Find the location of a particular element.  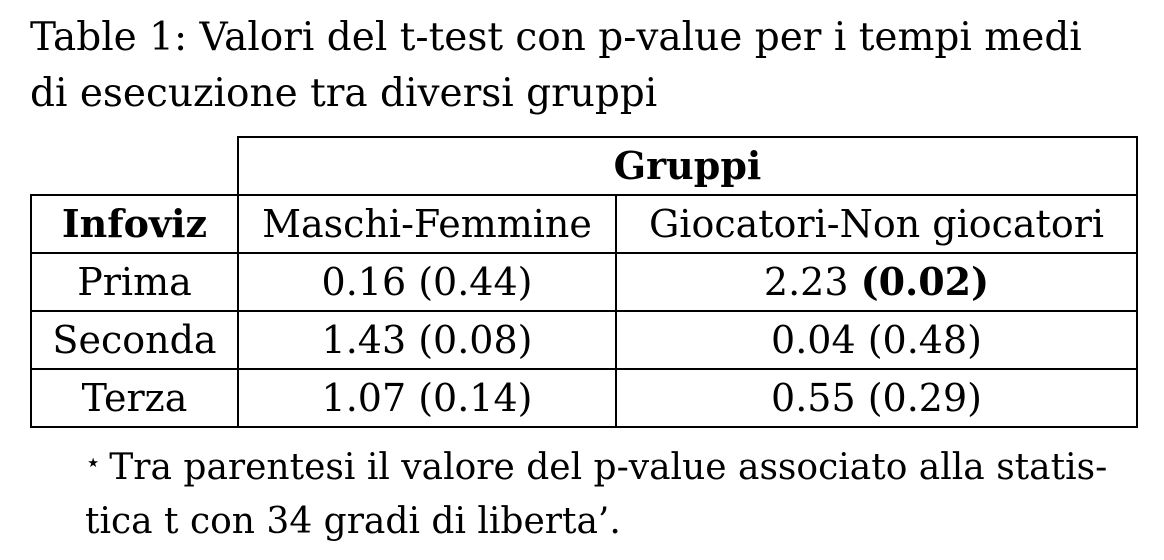

table-row: Prima 0.16 (0.44) 2.23 (0.02) is located at coordinates (584, 282).